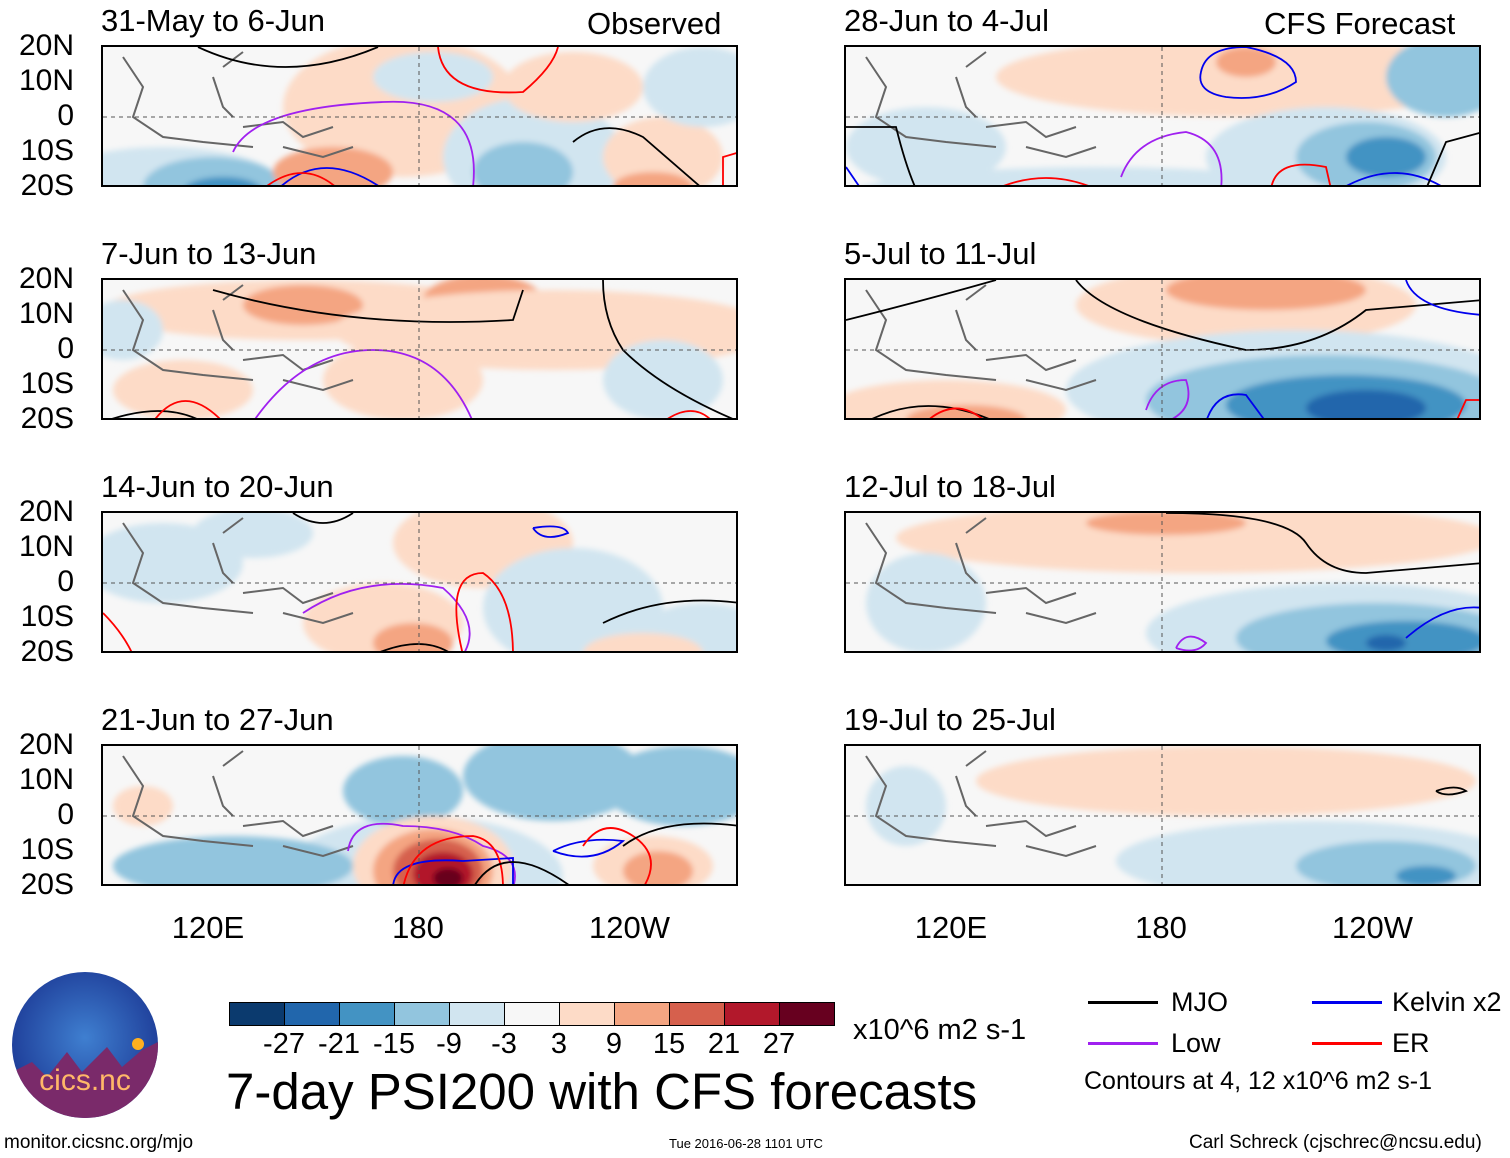 The height and width of the screenshot is (1158, 1510). Describe the element at coordinates (394, 1044) in the screenshot. I see `colorbar-tick-label: -15` at that location.